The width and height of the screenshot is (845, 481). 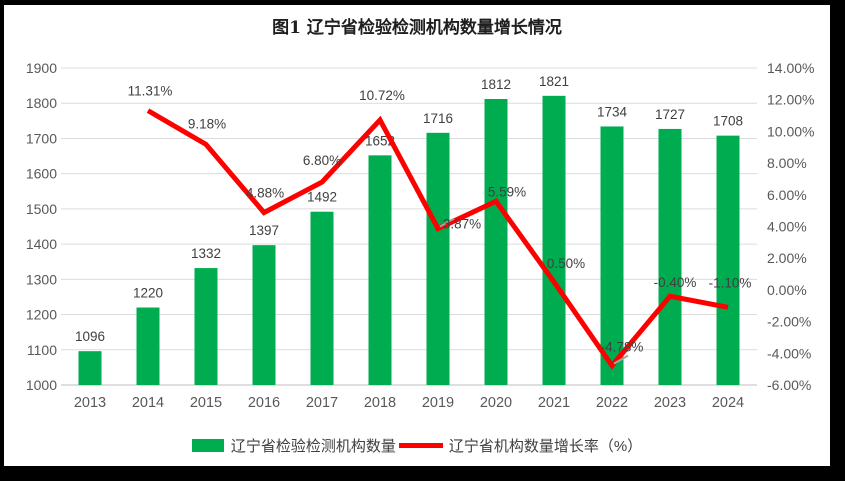 I want to click on line-data-label: -0.40%, so click(x=675, y=282).